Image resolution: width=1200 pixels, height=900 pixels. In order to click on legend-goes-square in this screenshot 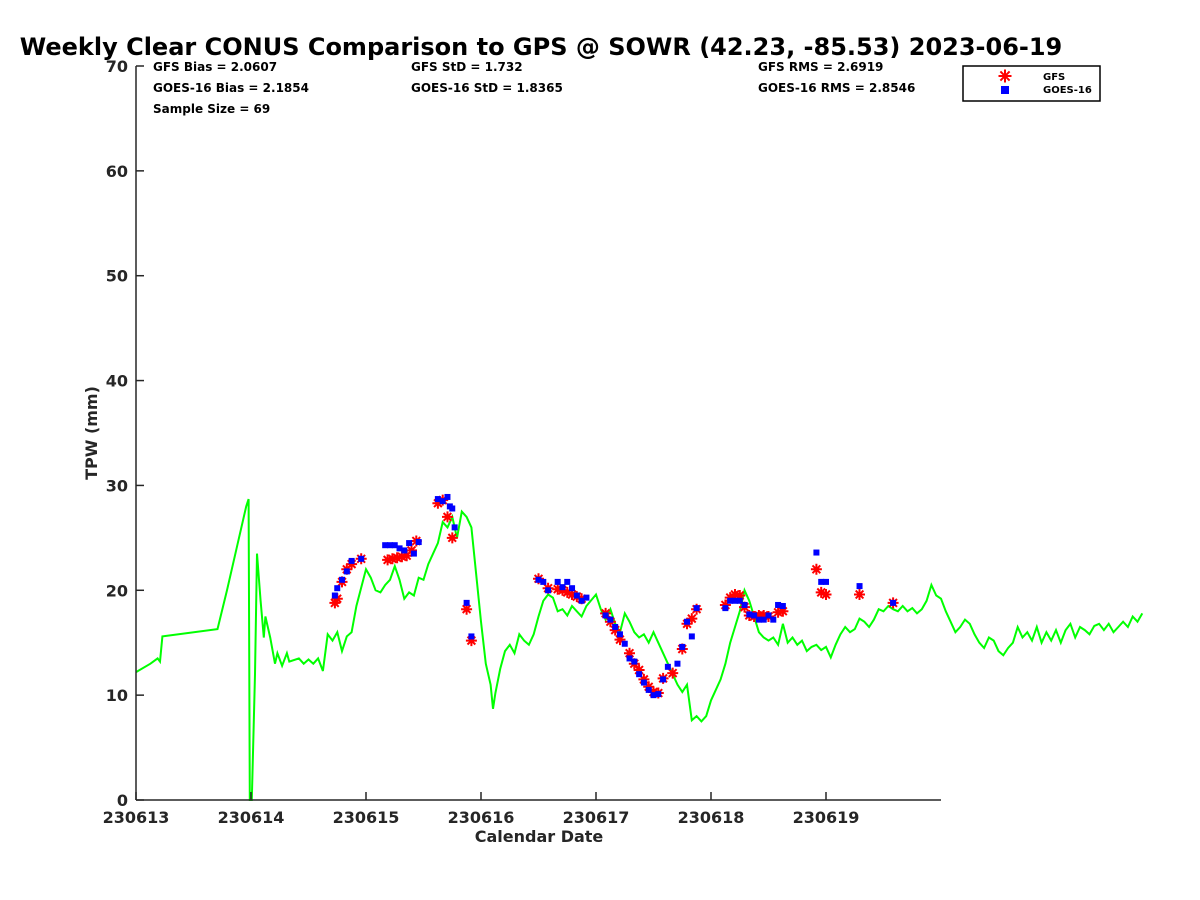, I will do `click(1005, 90)`.